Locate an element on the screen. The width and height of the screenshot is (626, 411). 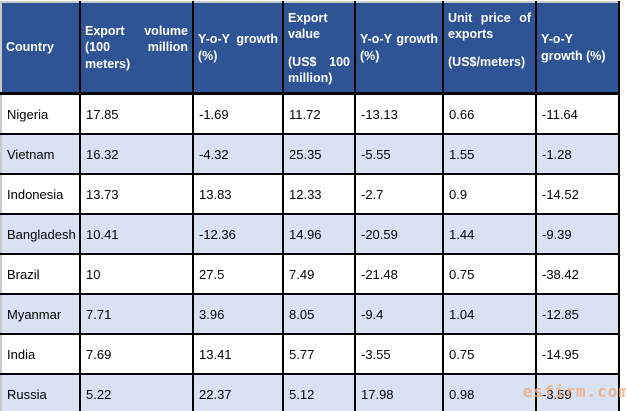
header-cell-export-volume: Export volume (100 million meters) is located at coordinates (136, 48).